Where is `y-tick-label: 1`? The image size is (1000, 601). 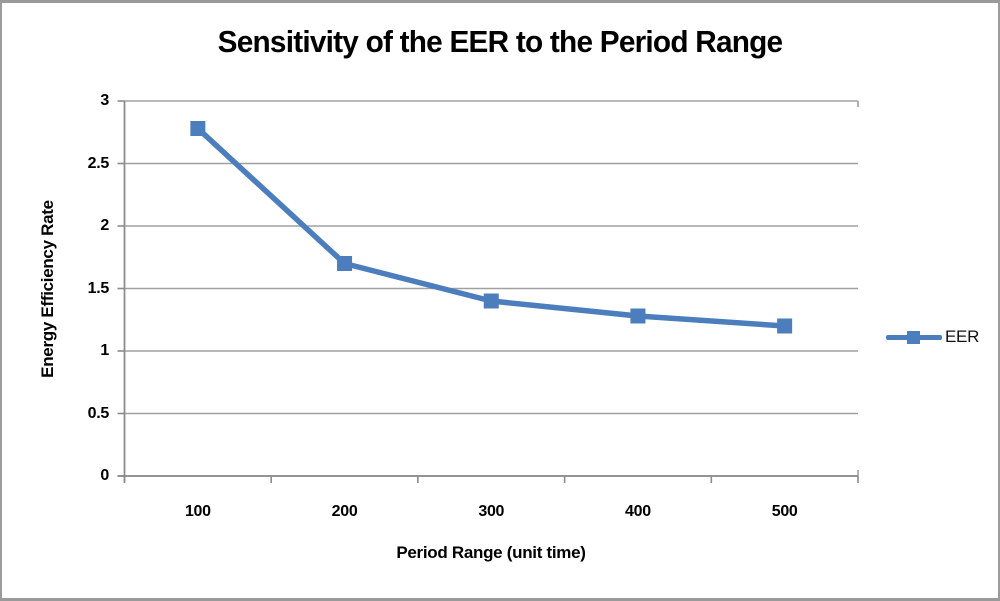
y-tick-label: 1 is located at coordinates (104, 350).